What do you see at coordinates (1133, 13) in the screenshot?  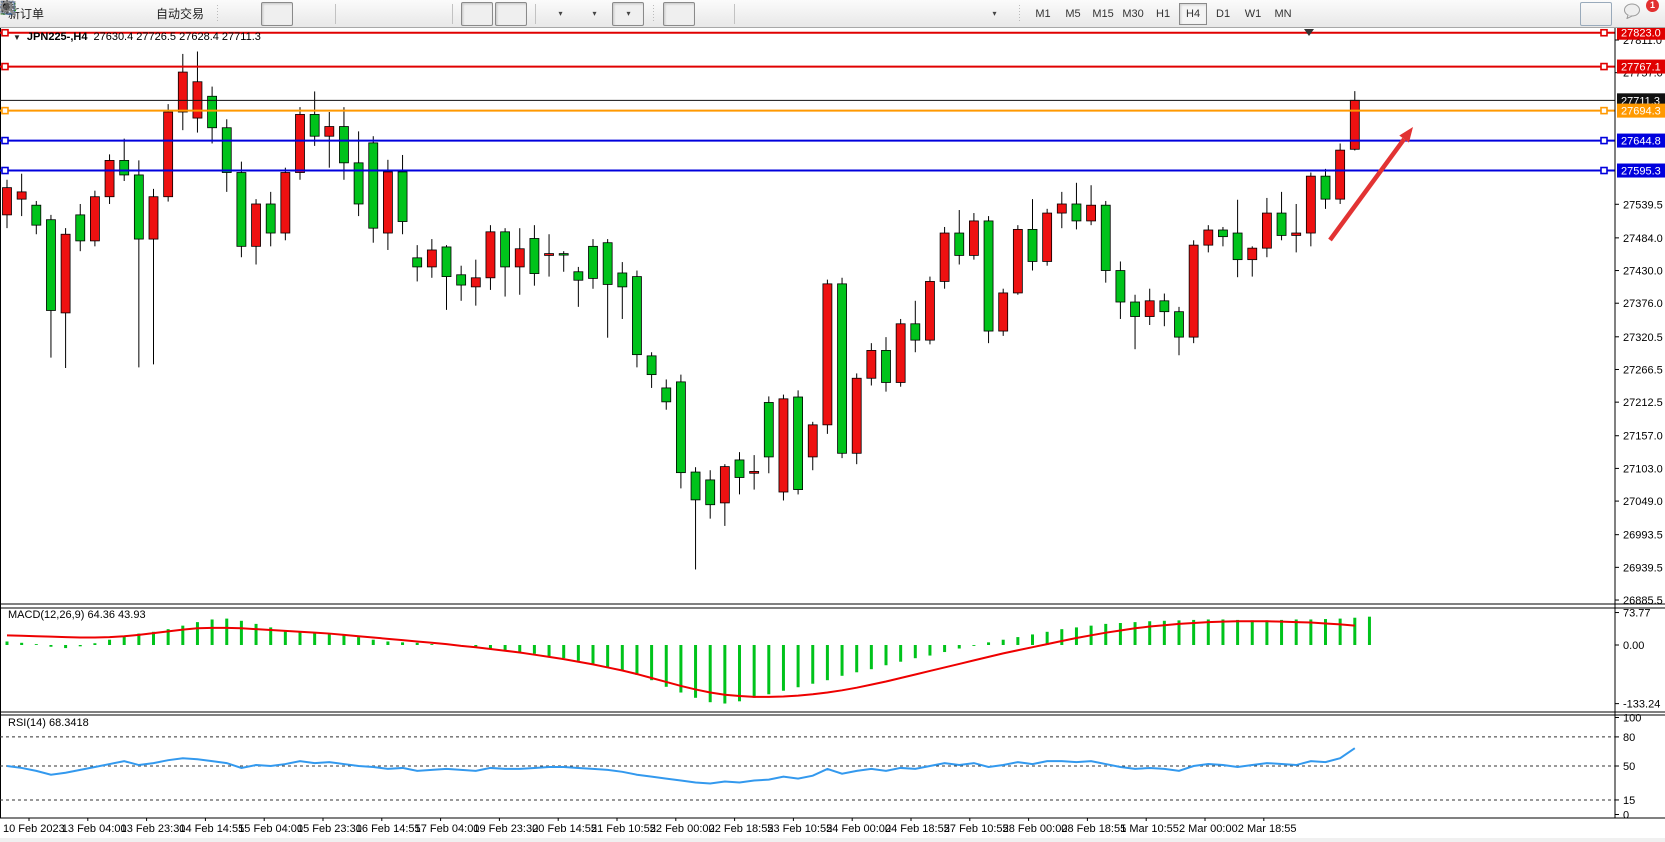 I see `timeframe-button-m30: M30` at bounding box center [1133, 13].